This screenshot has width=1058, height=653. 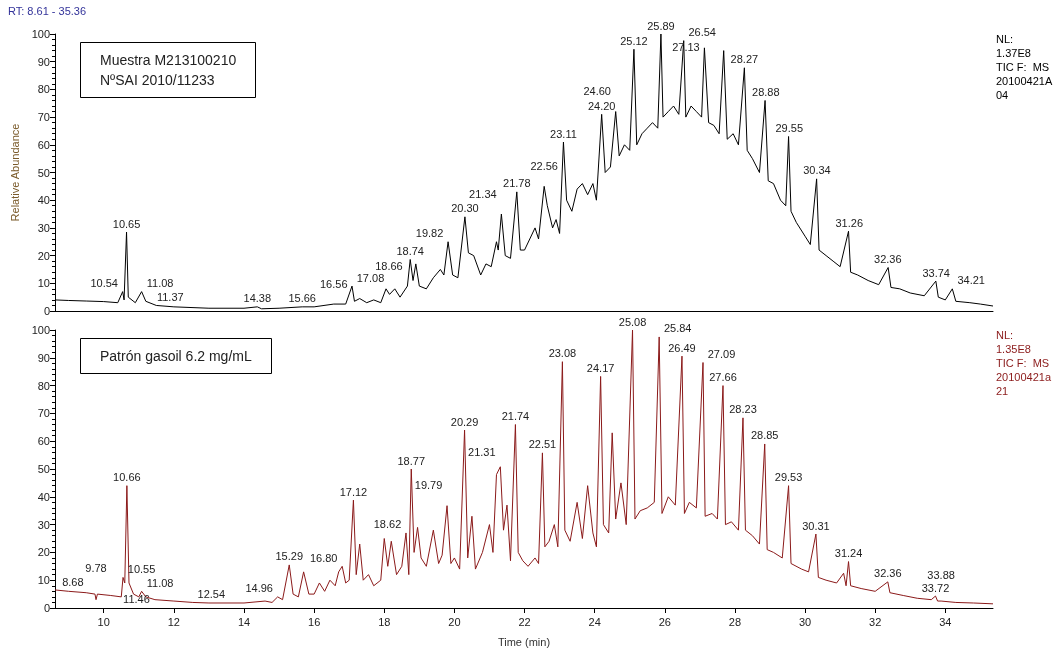 What do you see at coordinates (464, 421) in the screenshot?
I see `annotation: 20.29` at bounding box center [464, 421].